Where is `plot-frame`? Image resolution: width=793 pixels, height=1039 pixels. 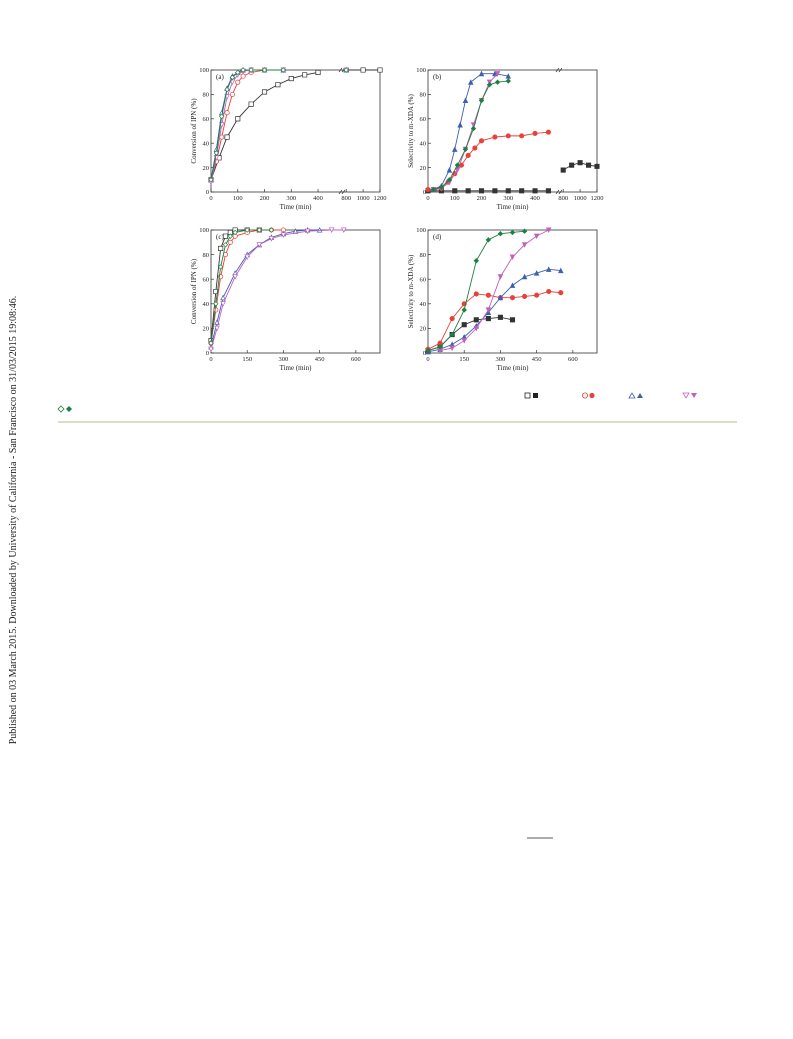 plot-frame is located at coordinates (512, 131).